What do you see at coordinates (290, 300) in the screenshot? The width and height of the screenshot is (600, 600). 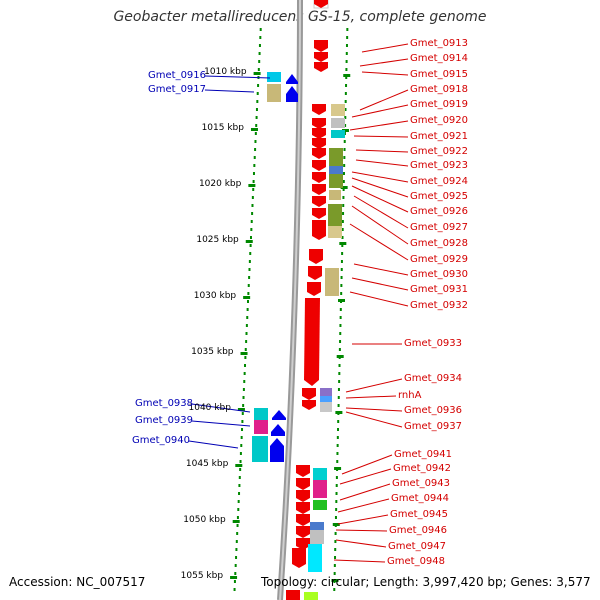 I see `genome-backbone` at bounding box center [290, 300].